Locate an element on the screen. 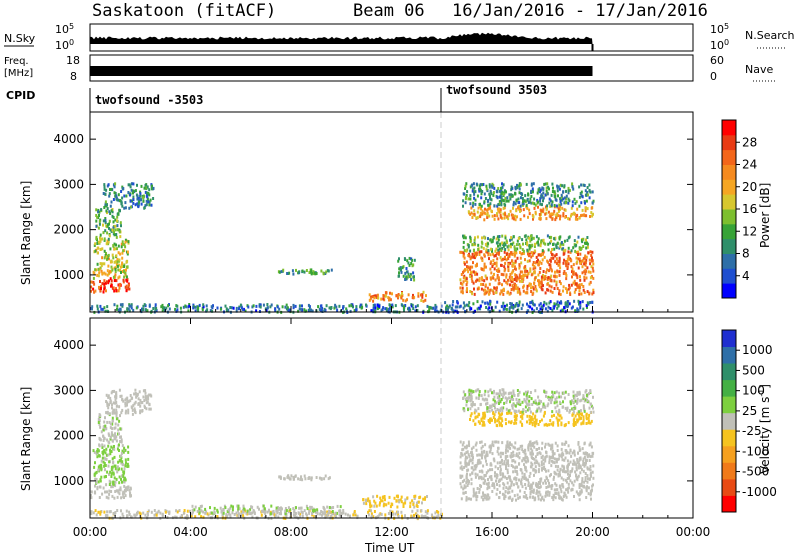 This screenshot has width=800, height=554. freq-tick-low: 8 is located at coordinates (73, 76).